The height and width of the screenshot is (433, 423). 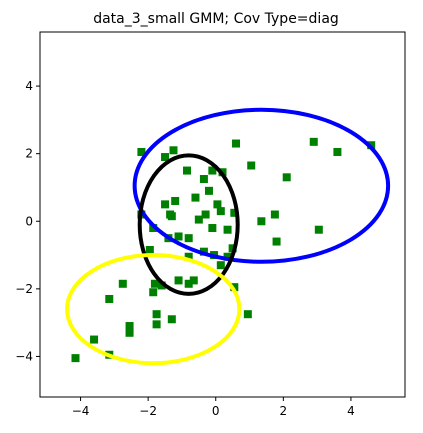 I want to click on x-tick-label: 4, so click(x=351, y=411).